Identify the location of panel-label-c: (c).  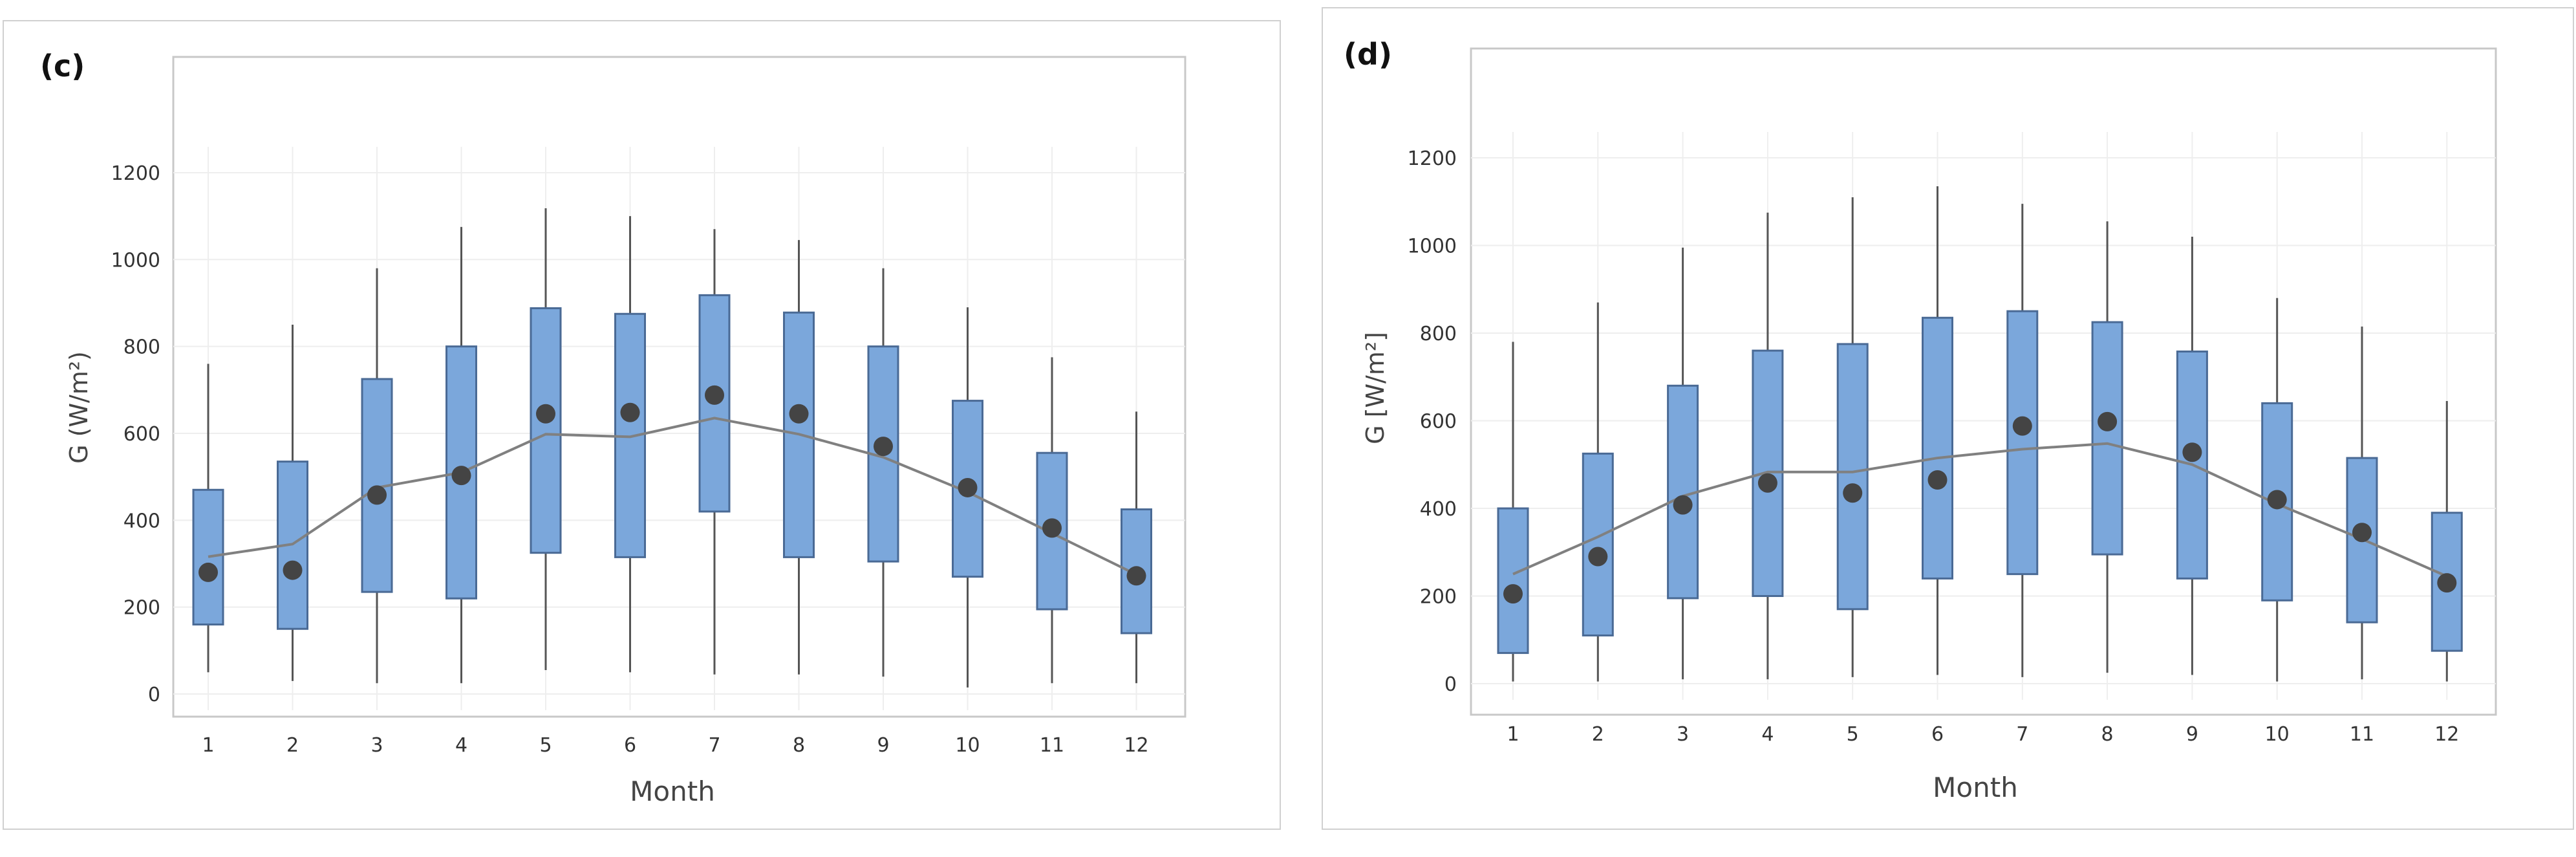
(63, 66).